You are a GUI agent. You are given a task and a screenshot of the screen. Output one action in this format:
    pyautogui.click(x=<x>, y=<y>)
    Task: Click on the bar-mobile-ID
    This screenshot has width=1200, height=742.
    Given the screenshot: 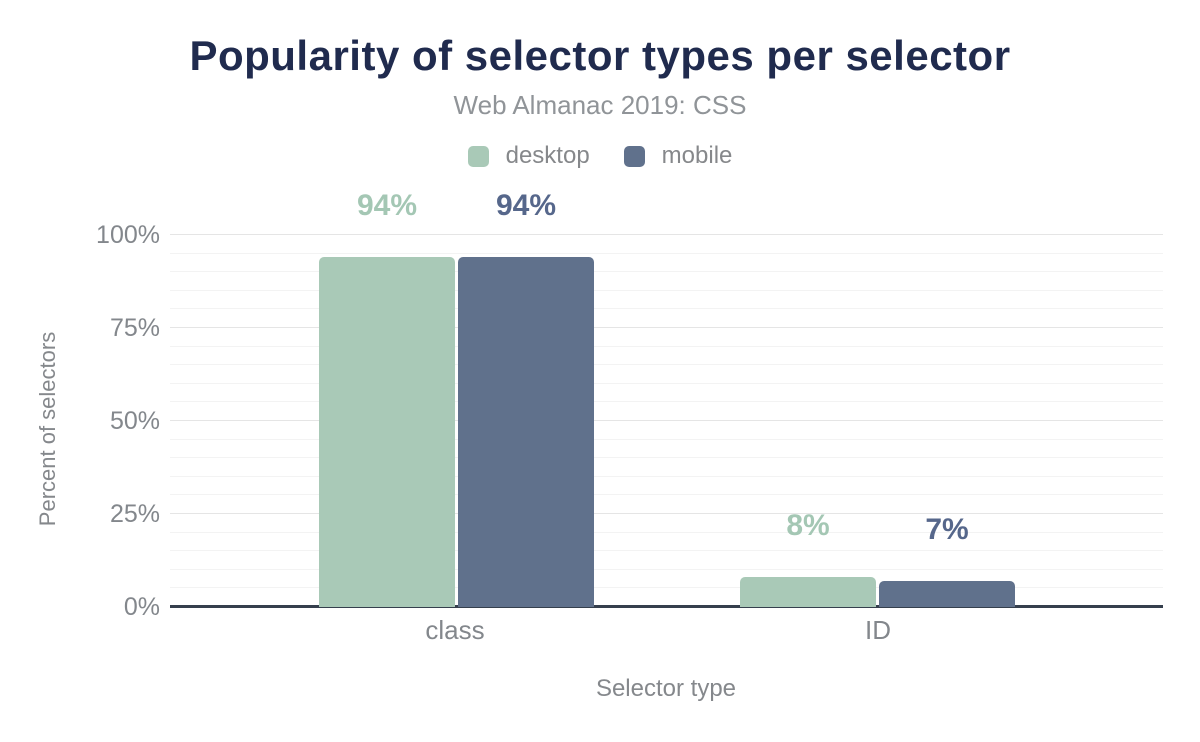 What is the action you would take?
    pyautogui.click(x=947, y=593)
    